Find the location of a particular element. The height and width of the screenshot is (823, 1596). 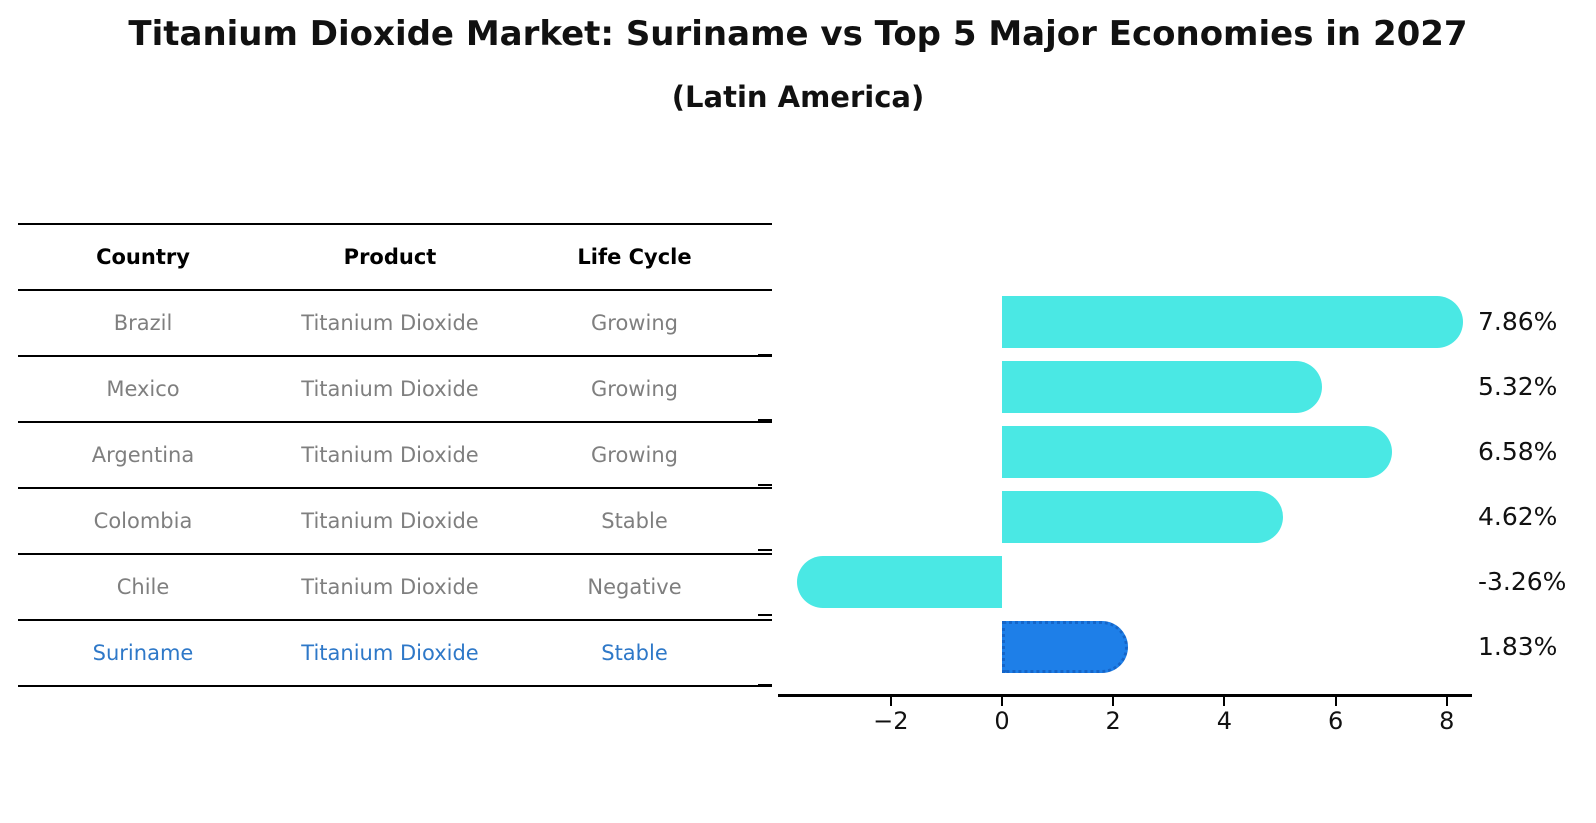

value-label-suriname: 1.83% is located at coordinates (1518, 646).